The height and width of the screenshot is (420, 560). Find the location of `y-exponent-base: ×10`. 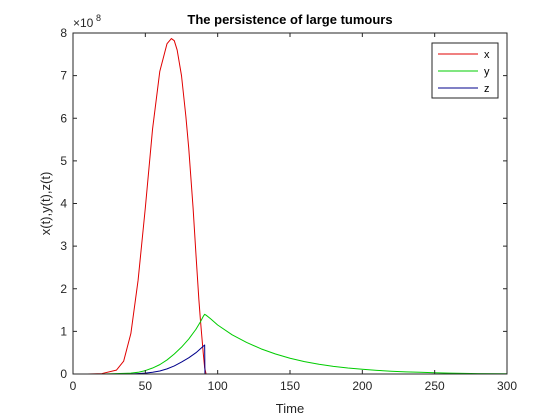

y-exponent-base: ×10 is located at coordinates (83, 23).